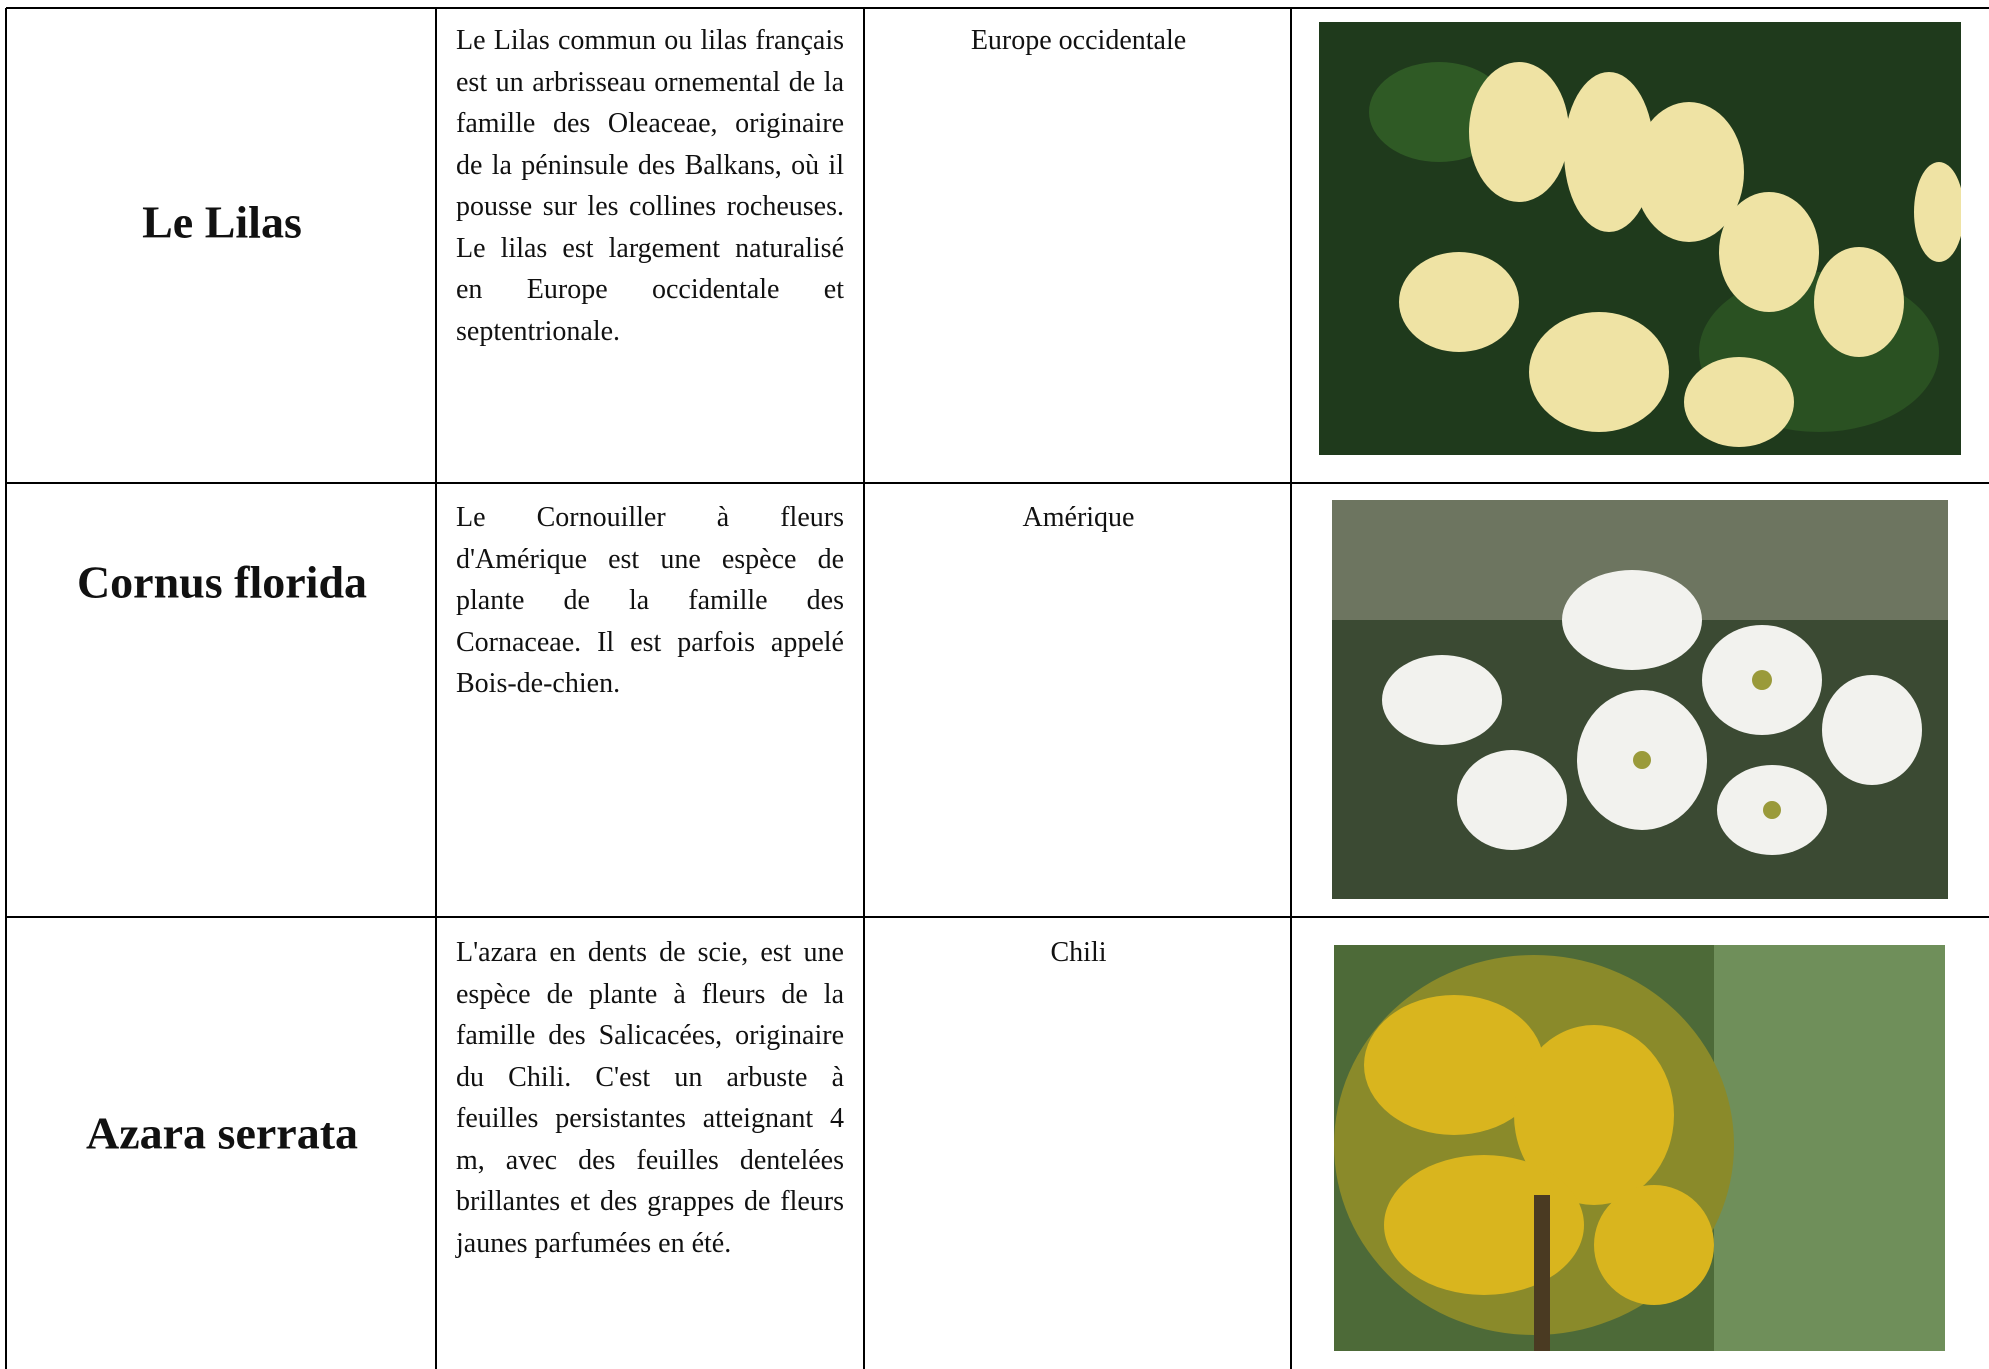 This screenshot has height=1369, width=1989. Describe the element at coordinates (1078, 517) in the screenshot. I see `plant-region: Amérique` at that location.